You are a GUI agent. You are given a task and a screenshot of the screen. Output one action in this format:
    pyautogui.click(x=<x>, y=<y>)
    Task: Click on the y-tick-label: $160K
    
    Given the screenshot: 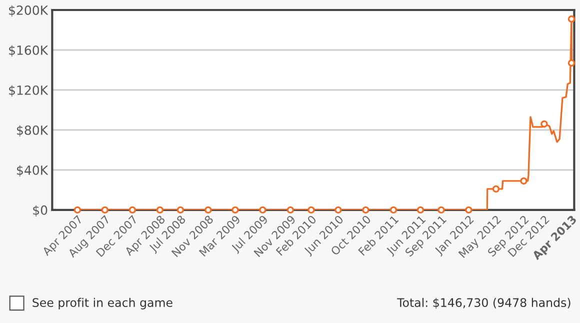 What is the action you would take?
    pyautogui.click(x=28, y=51)
    